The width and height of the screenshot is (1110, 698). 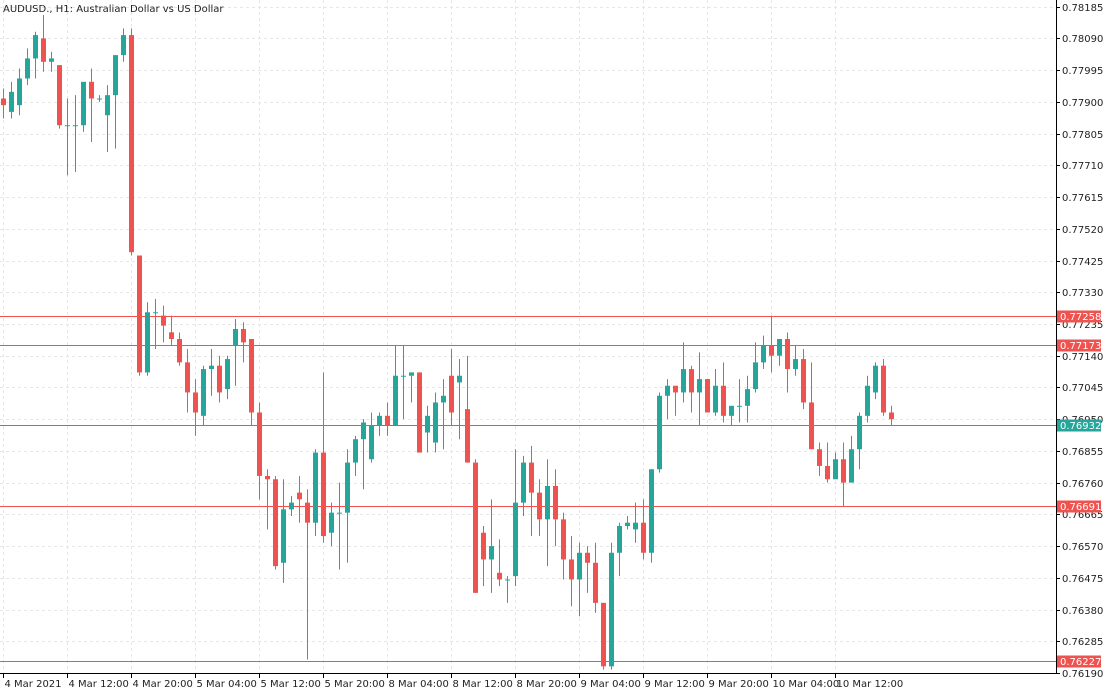 What do you see at coordinates (150, 9) in the screenshot?
I see `symbol-description: Australian Dollar vs US Dollar` at bounding box center [150, 9].